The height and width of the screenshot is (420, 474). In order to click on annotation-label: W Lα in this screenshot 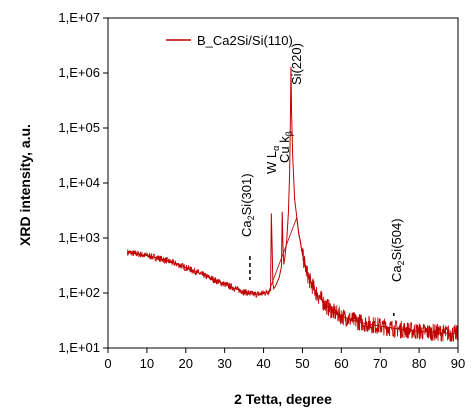, I will do `click(272, 160)`.